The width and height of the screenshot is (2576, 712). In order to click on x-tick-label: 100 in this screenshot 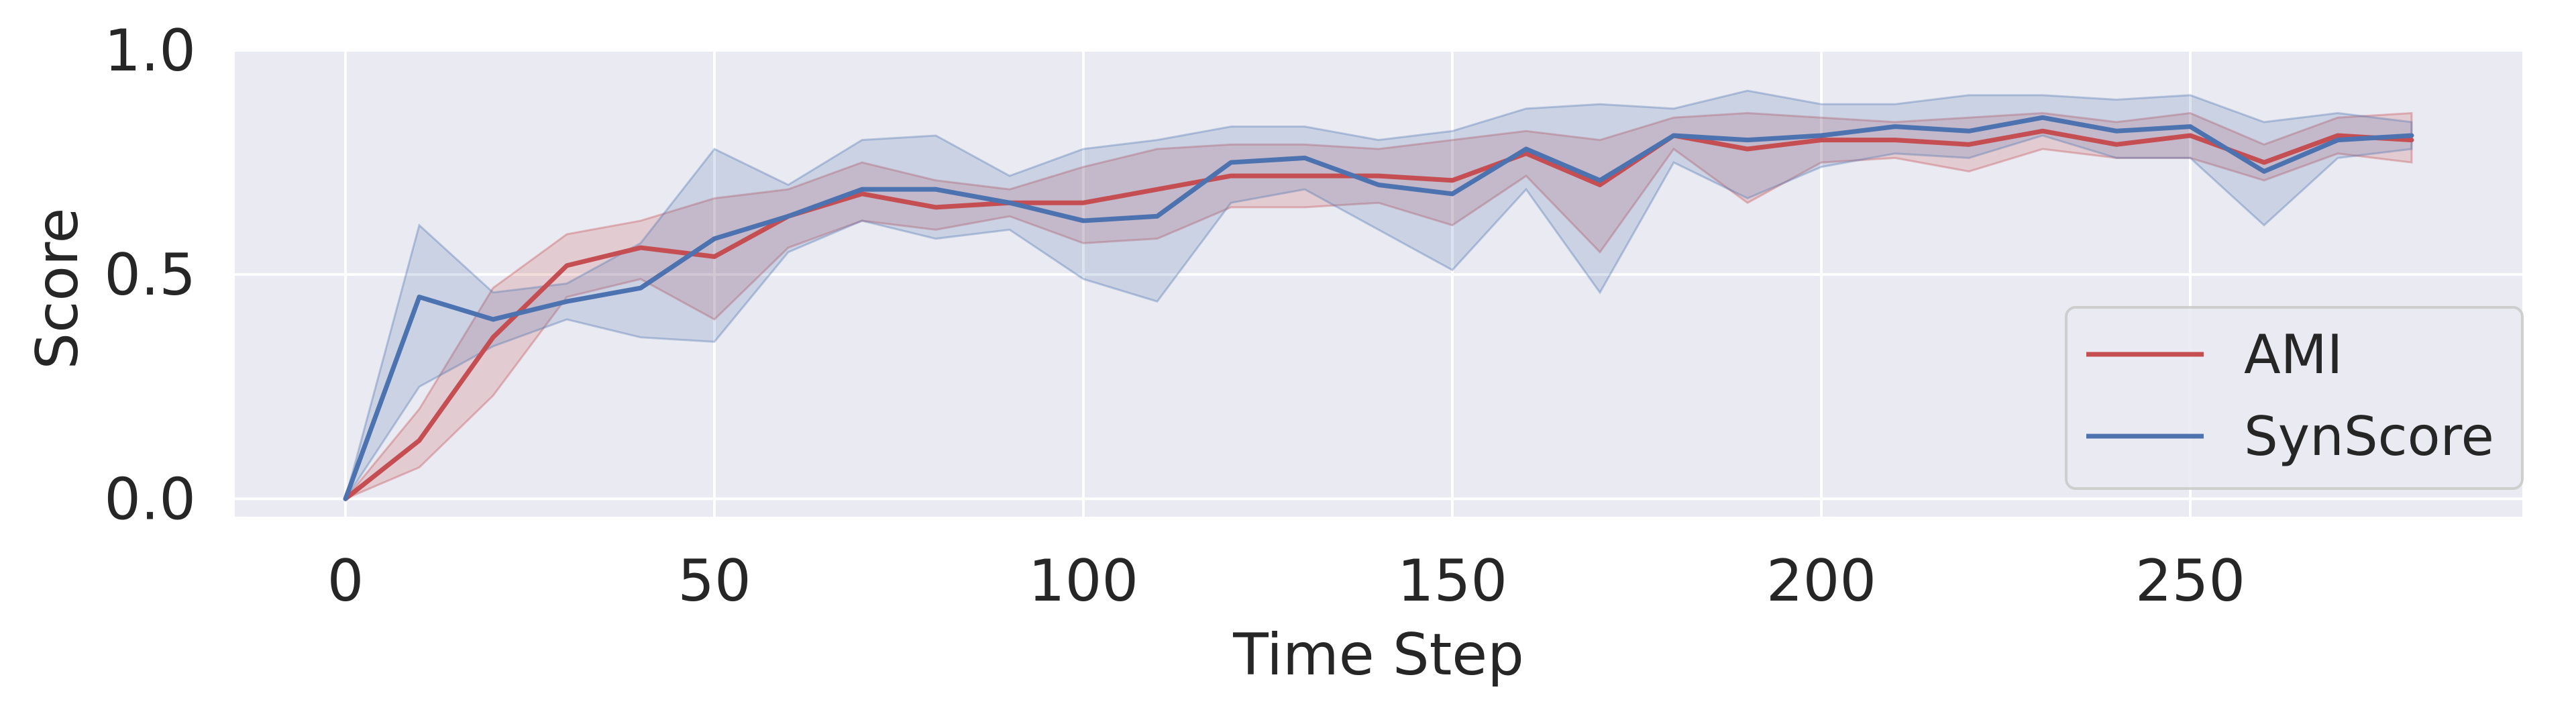, I will do `click(1083, 581)`.